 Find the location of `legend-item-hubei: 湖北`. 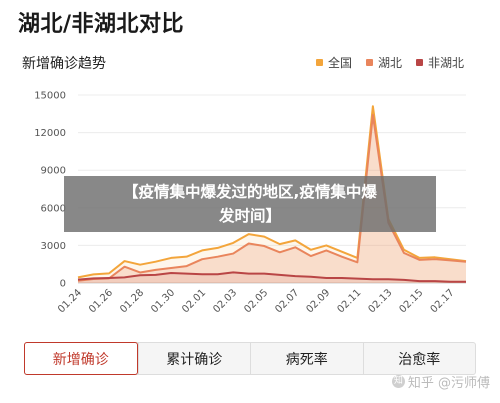

legend-item-hubei: 湖北 is located at coordinates (383, 62).